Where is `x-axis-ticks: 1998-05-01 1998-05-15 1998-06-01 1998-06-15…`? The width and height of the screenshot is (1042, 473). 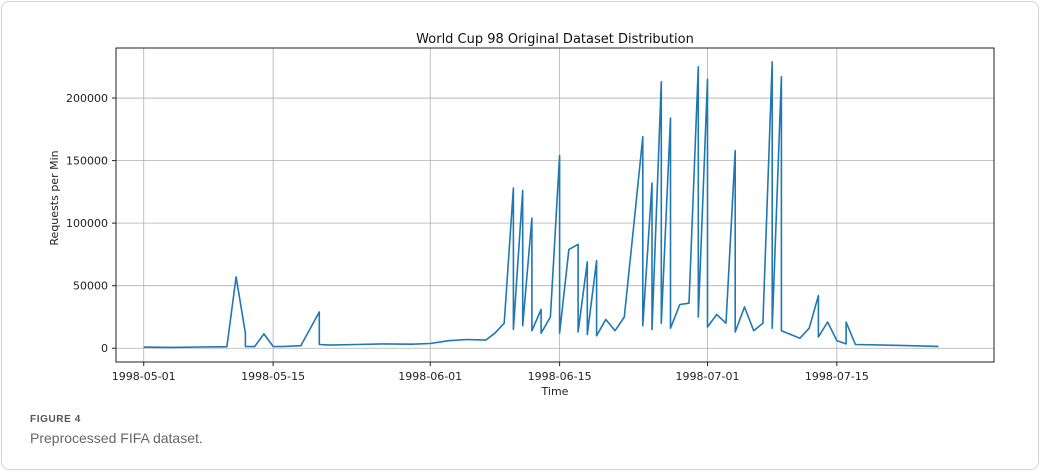
x-axis-ticks: 1998-05-01 1998-05-15 1998-06-01 1998-06-15… is located at coordinates (490, 372).